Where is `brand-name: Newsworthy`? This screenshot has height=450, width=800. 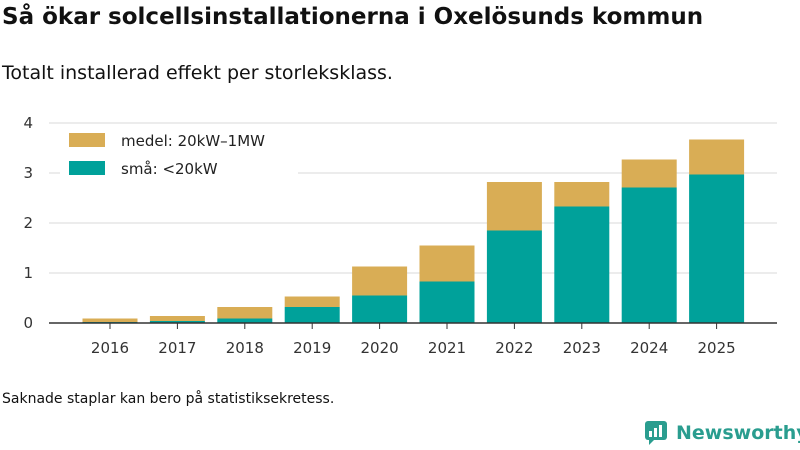
brand-name: Newsworthy is located at coordinates (738, 433).